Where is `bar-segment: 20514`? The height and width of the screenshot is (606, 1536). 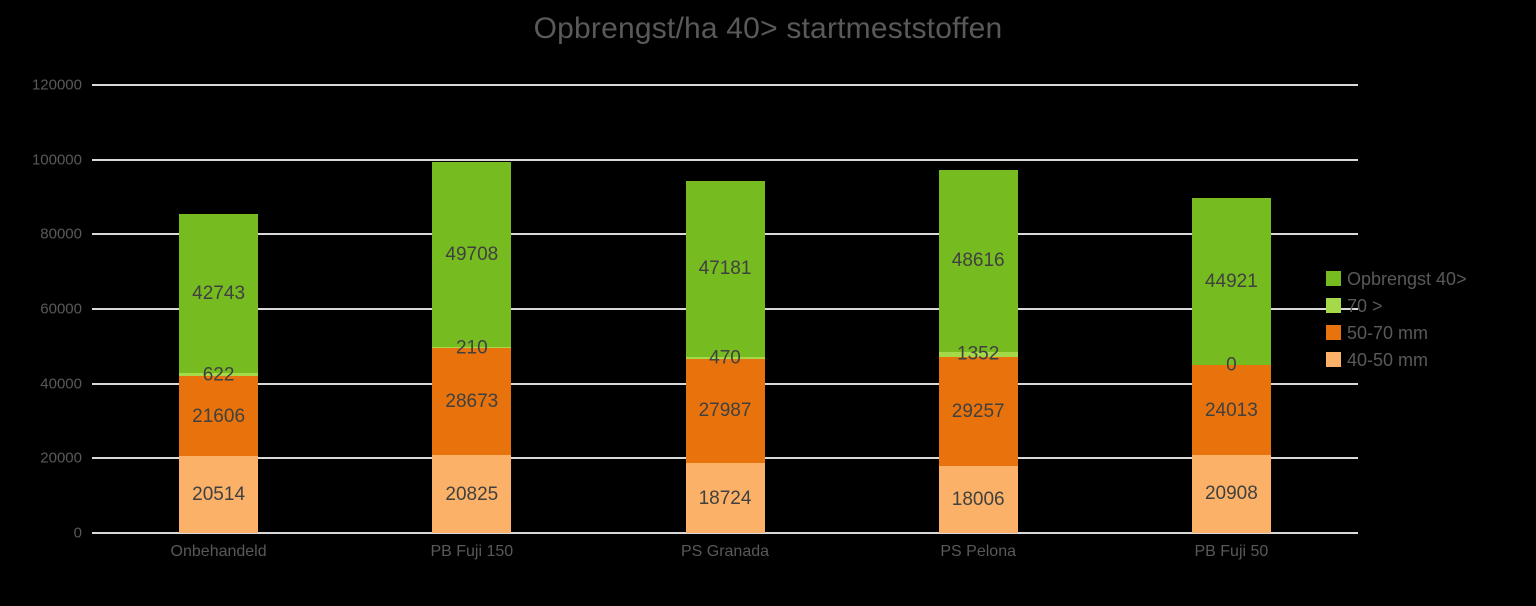 bar-segment: 20514 is located at coordinates (219, 494).